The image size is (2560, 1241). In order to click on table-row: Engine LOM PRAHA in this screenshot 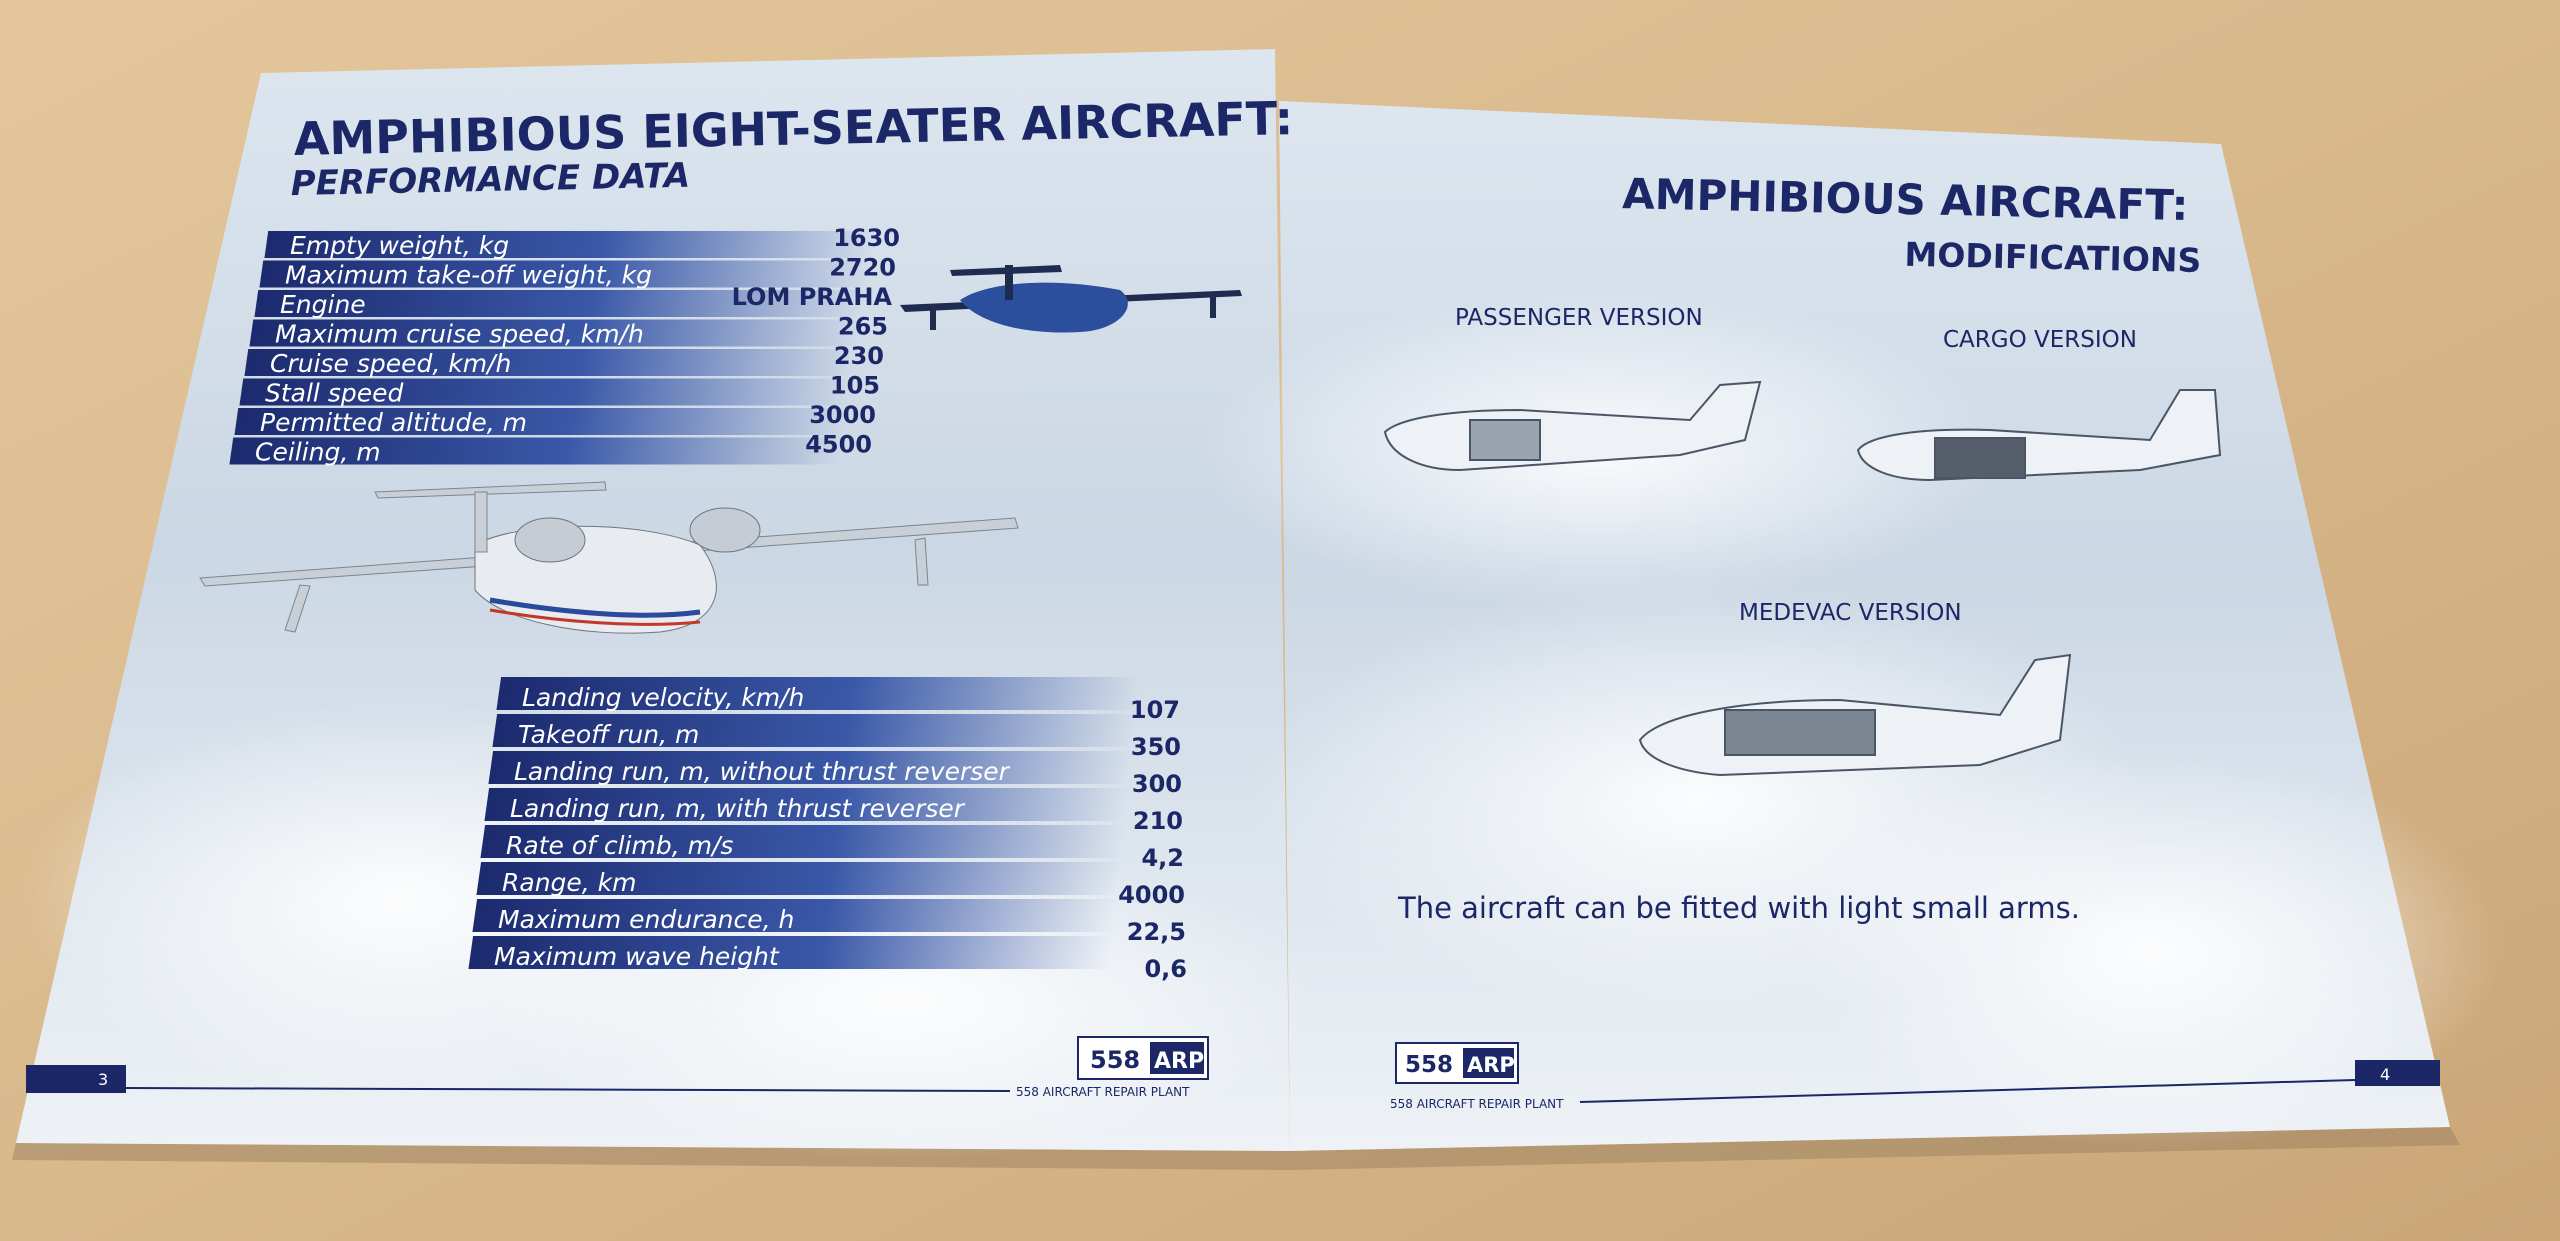, I will do `click(573, 301)`.